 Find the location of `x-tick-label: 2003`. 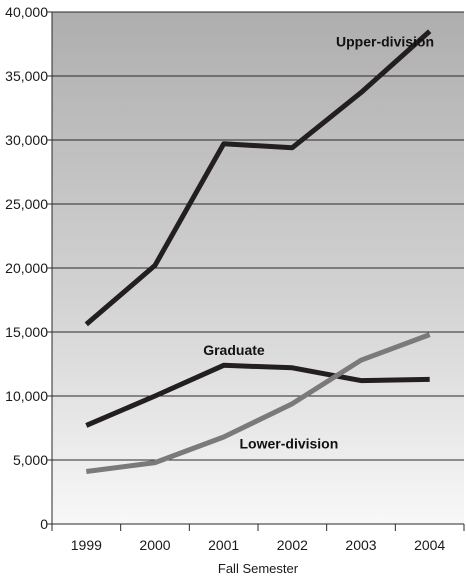

x-tick-label: 2003 is located at coordinates (360, 545).